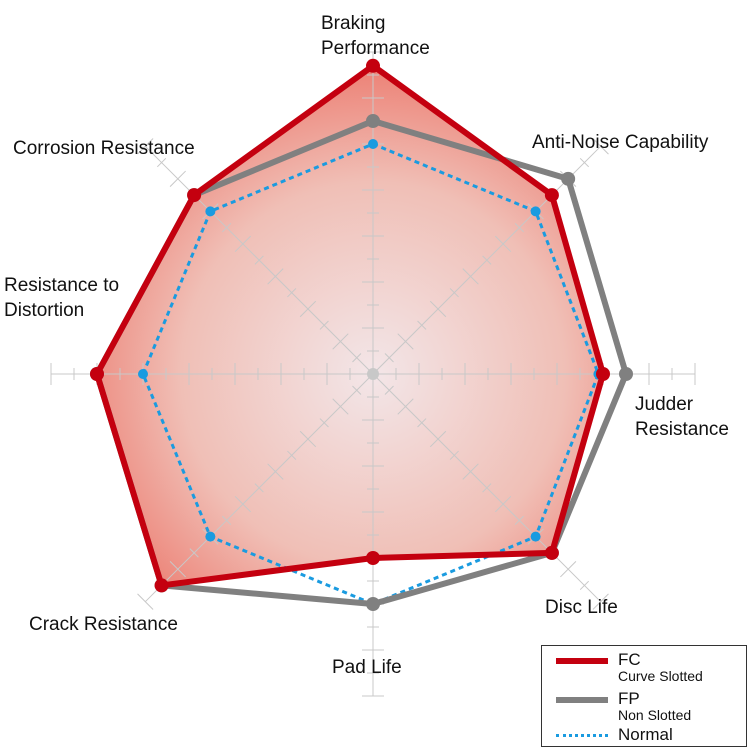  What do you see at coordinates (645, 734) in the screenshot?
I see `legend-label-normal: Normal` at bounding box center [645, 734].